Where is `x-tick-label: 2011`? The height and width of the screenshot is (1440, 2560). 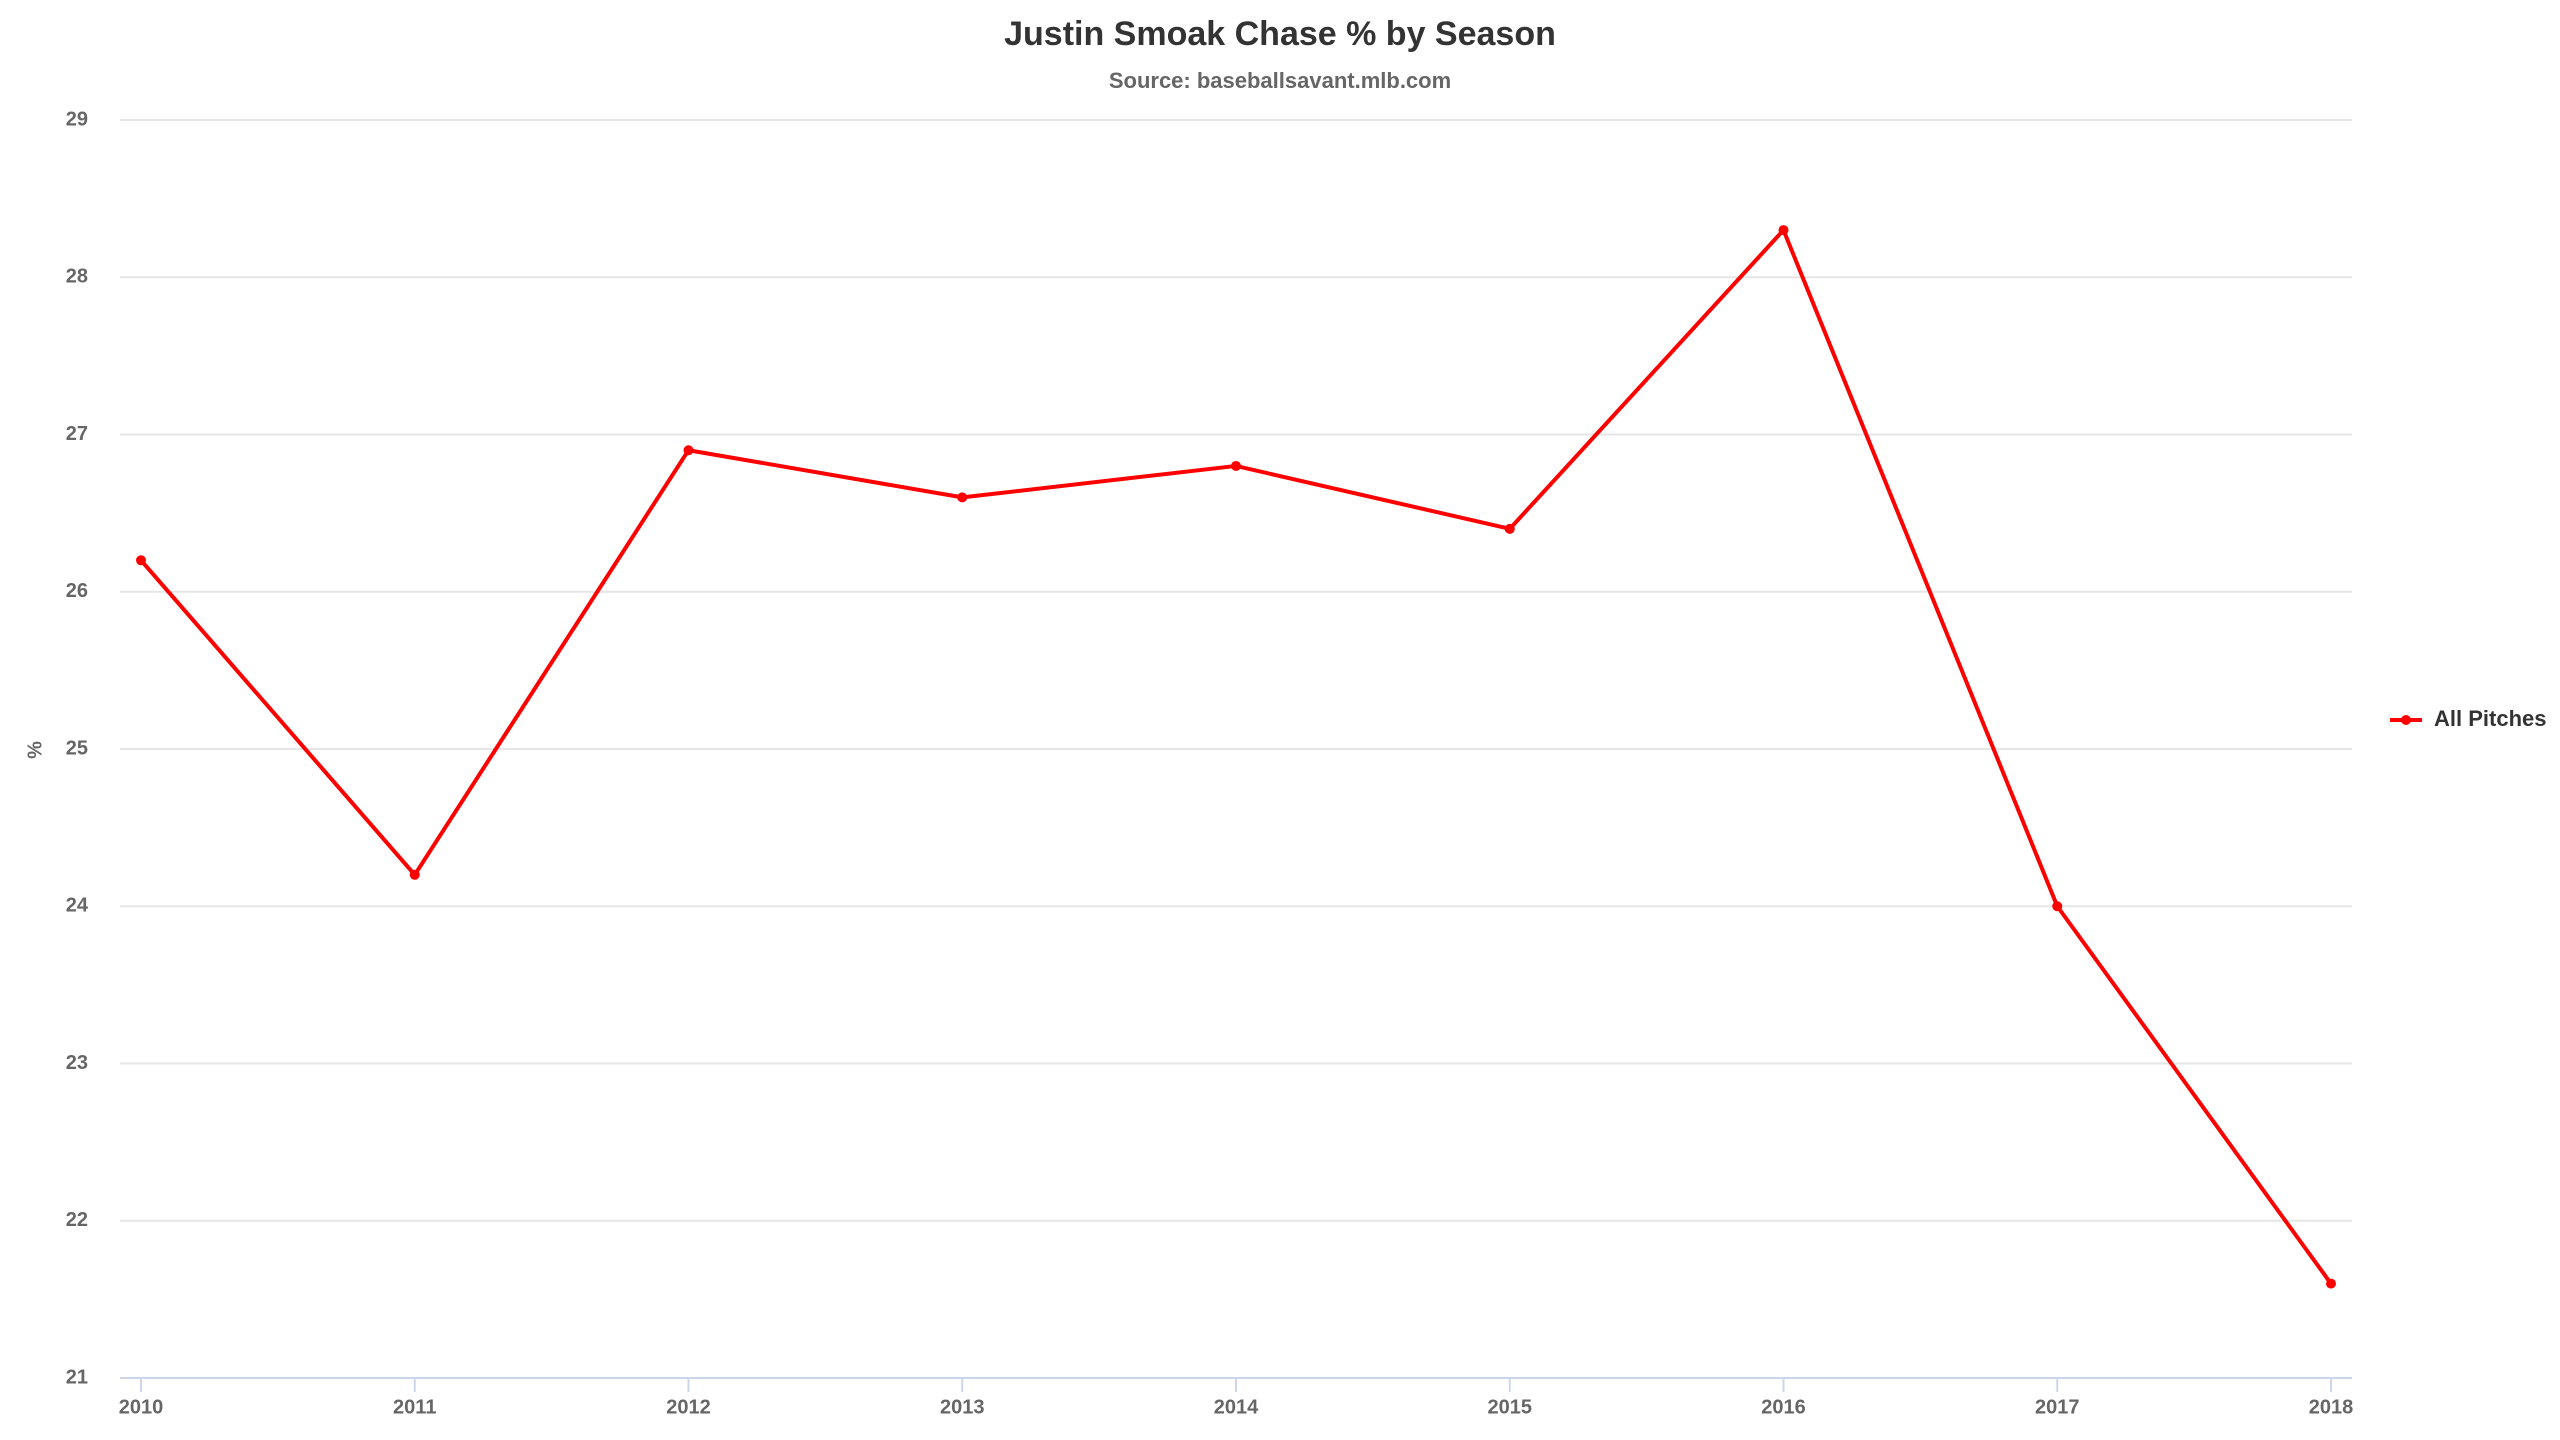
x-tick-label: 2011 is located at coordinates (414, 1407).